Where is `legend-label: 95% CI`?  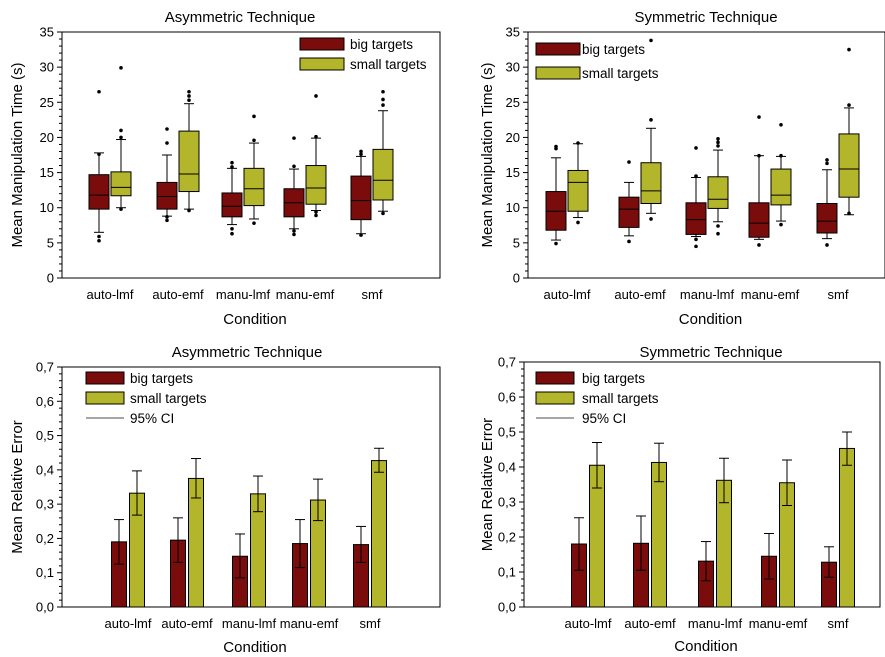 legend-label: 95% CI is located at coordinates (604, 418).